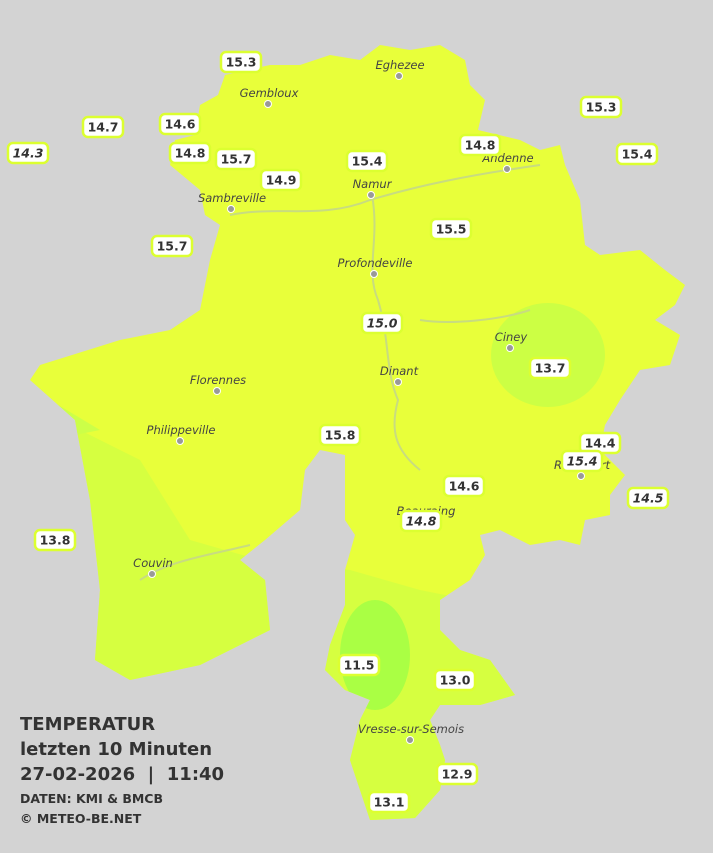  I want to click on city-label: Eghezee, so click(399, 65).